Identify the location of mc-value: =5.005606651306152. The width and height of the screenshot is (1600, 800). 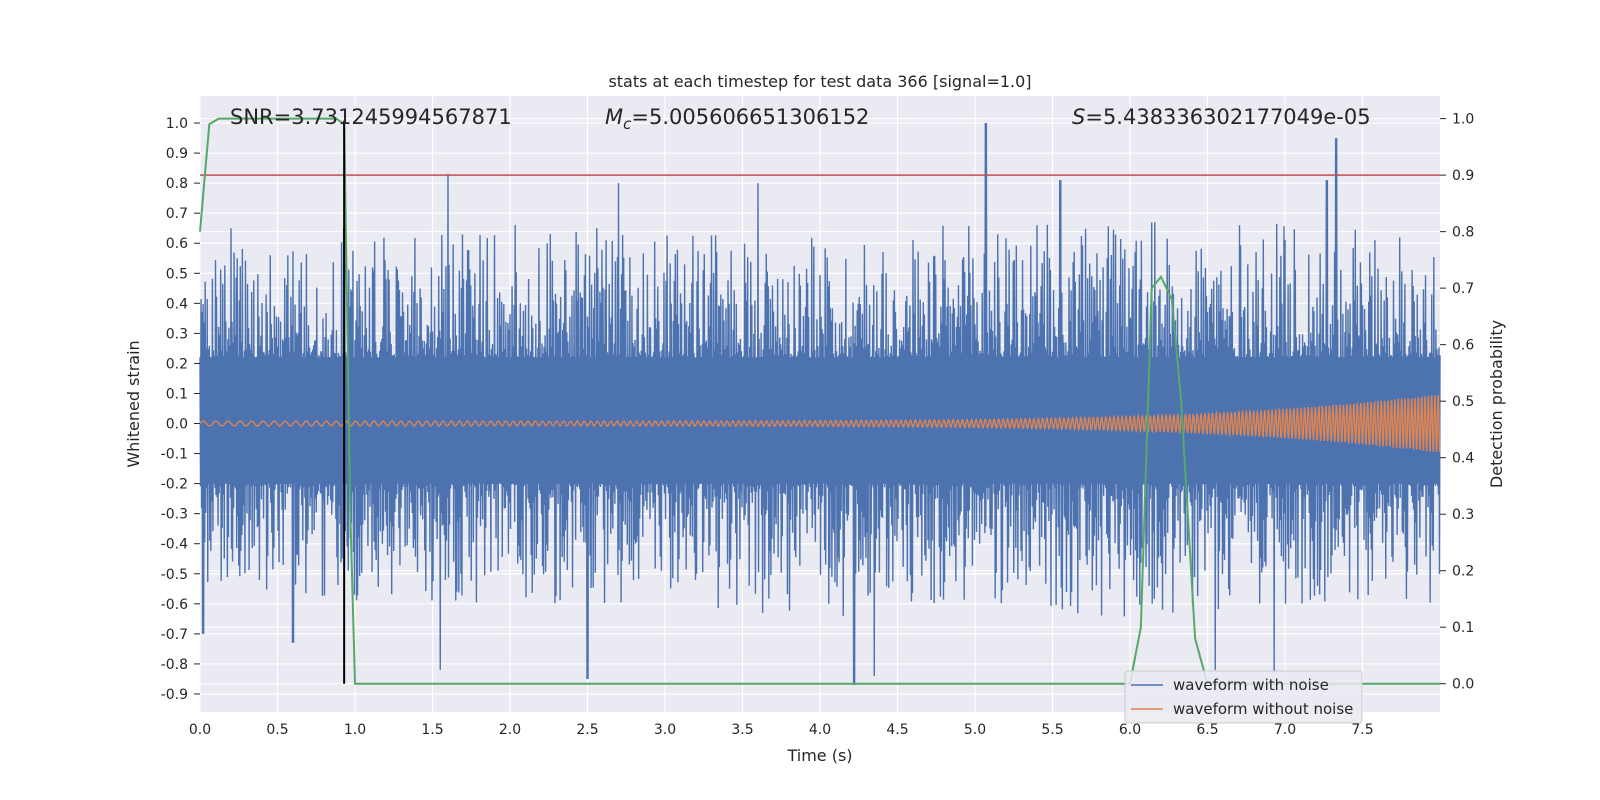
(750, 117).